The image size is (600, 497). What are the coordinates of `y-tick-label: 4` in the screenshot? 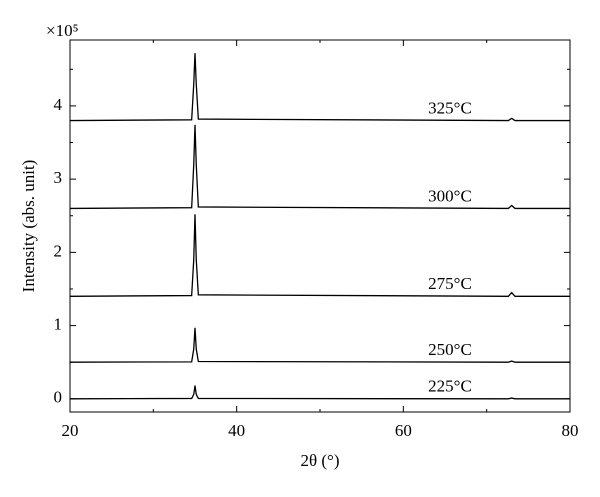 It's located at (58, 104).